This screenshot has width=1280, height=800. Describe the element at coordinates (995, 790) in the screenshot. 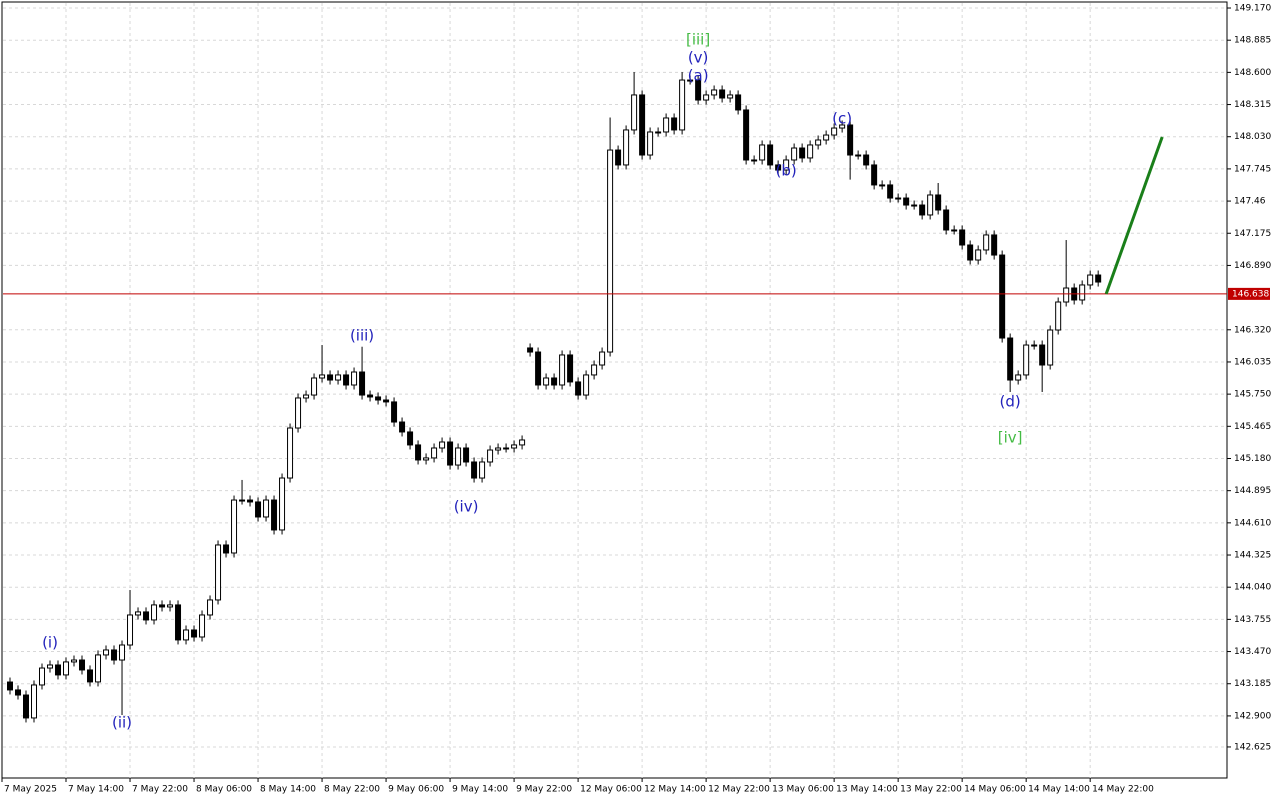

I see `x-tick-label: 14 May 06:00` at that location.